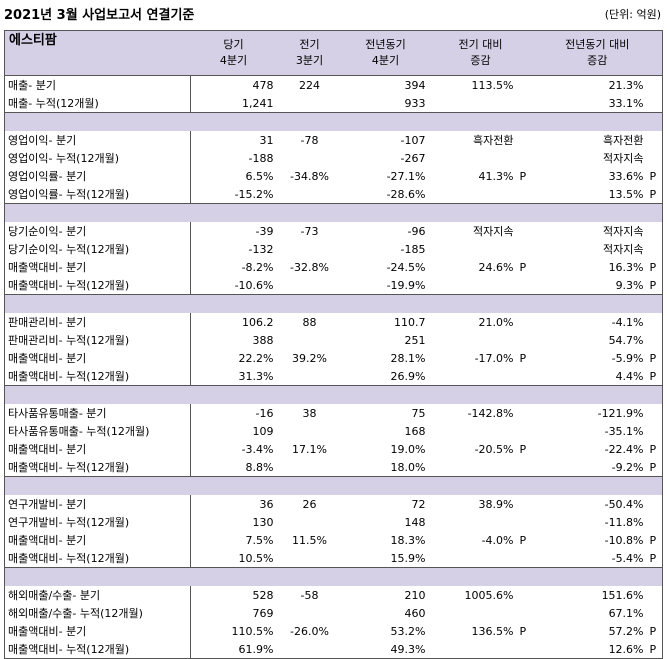  Describe the element at coordinates (97, 84) in the screenshot. I see `row-label: 매출- 분기` at that location.